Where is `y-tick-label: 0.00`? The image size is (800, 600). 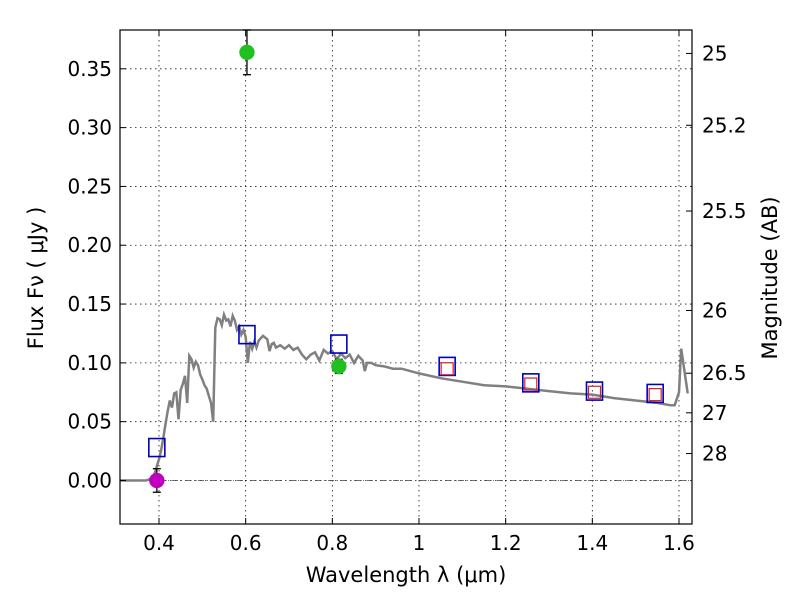 y-tick-label: 0.00 is located at coordinates (89, 480).